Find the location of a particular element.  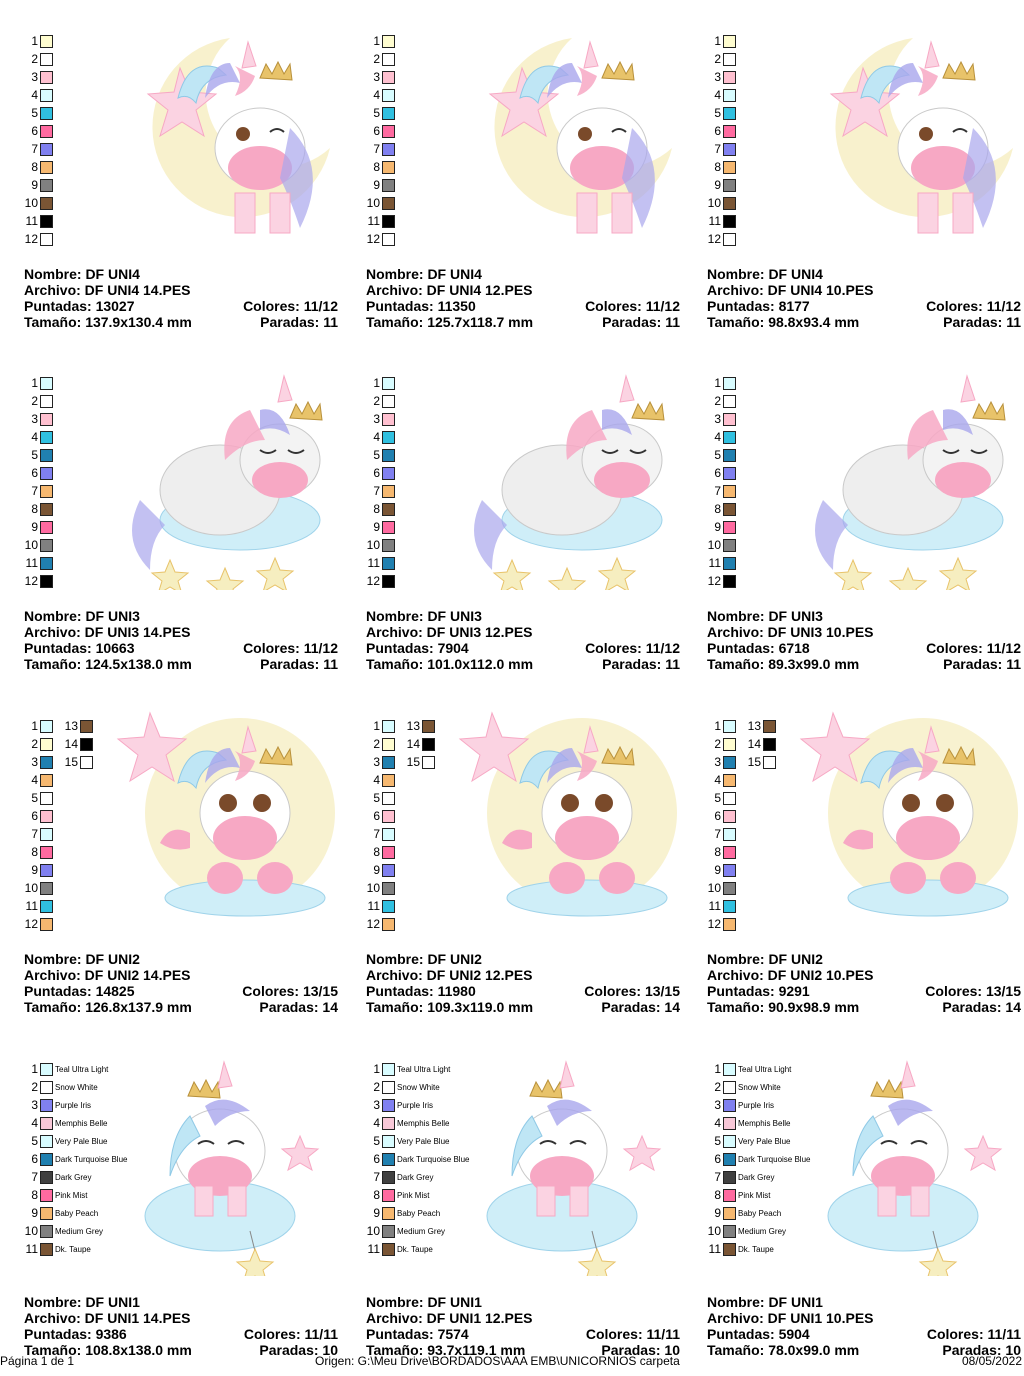

design-file: Archivo: DF UNI3 10.PES is located at coordinates (790, 632).